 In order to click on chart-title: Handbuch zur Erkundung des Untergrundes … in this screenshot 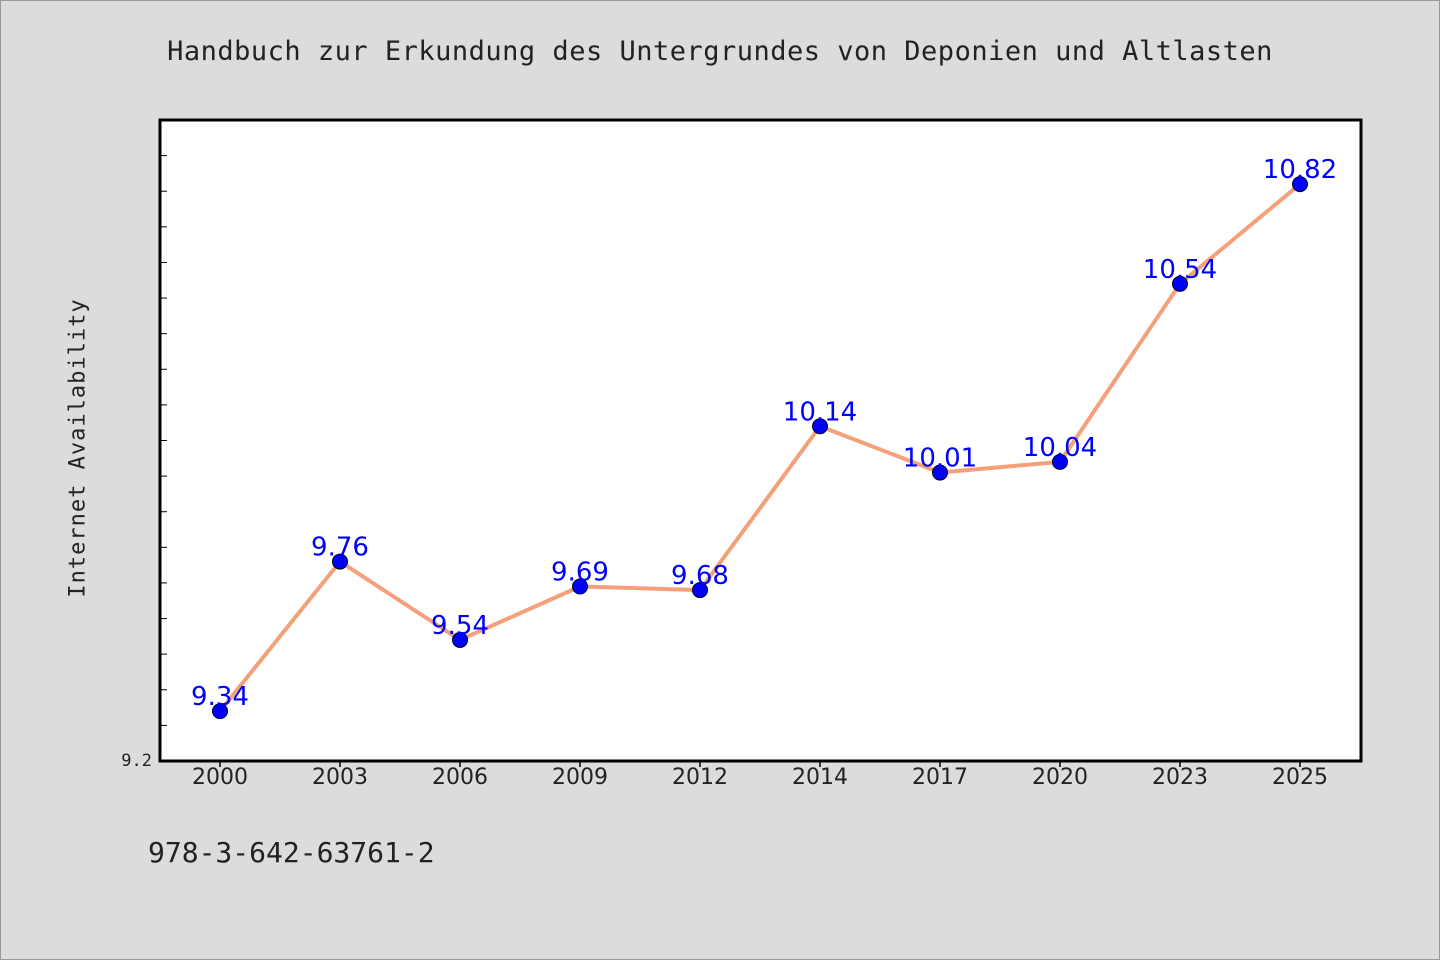, I will do `click(720, 51)`.